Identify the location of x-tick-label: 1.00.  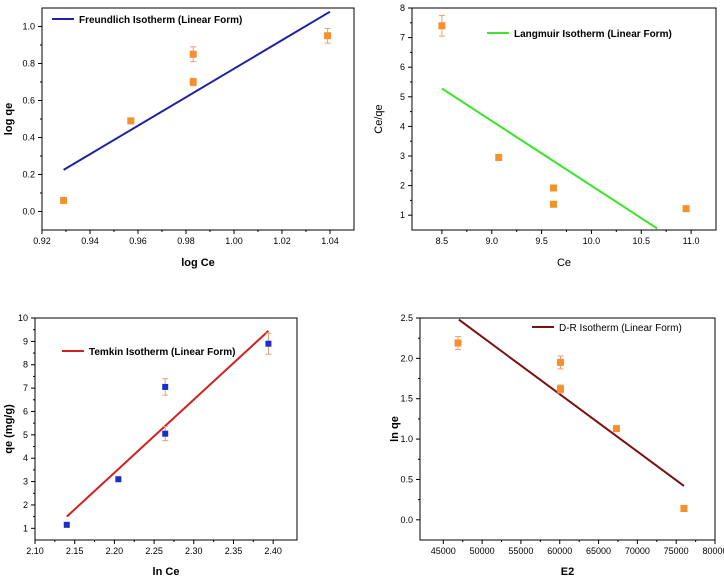
(234, 241).